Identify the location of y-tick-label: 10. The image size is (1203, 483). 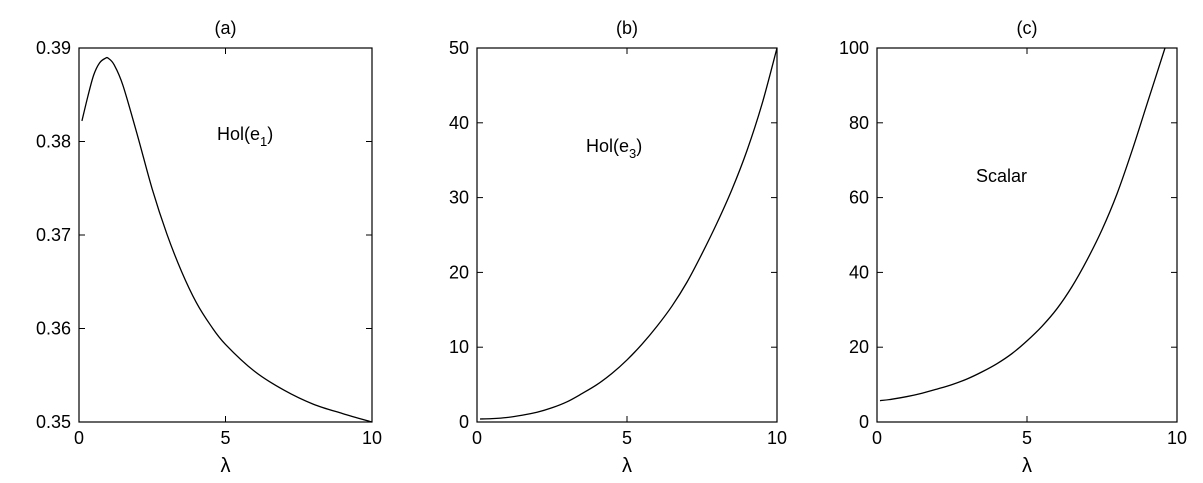
(459, 347).